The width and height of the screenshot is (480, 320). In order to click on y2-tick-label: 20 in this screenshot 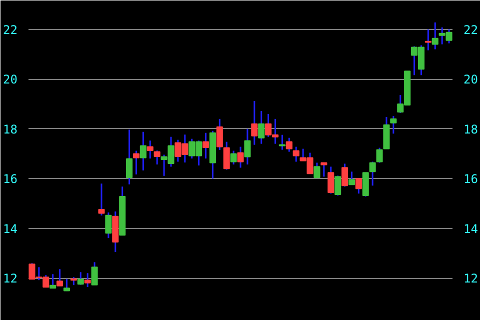, I will do `click(471, 79)`.